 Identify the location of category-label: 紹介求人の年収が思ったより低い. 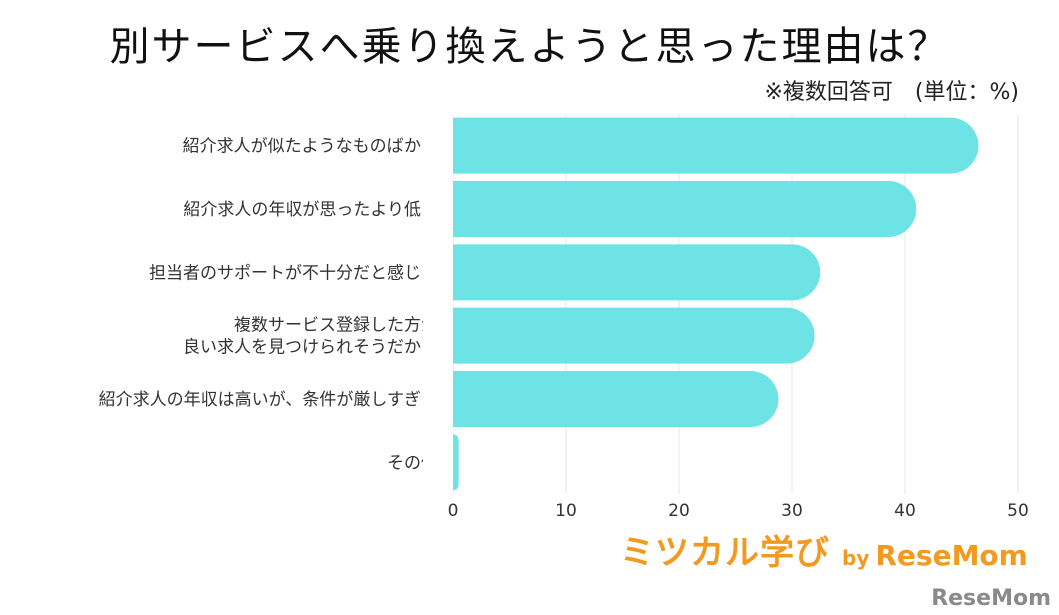
(310, 210).